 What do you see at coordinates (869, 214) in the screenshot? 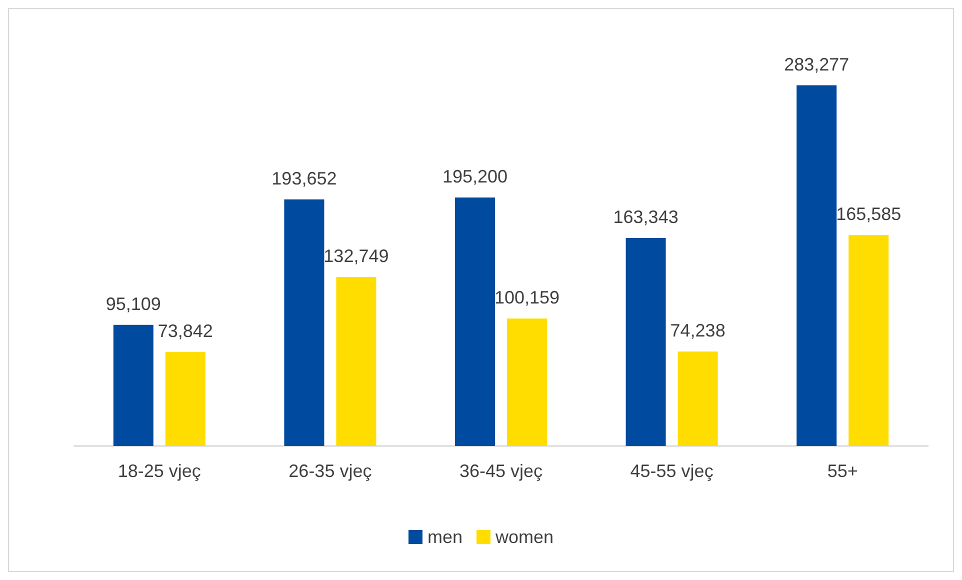
I see `data-label: 165,585` at bounding box center [869, 214].